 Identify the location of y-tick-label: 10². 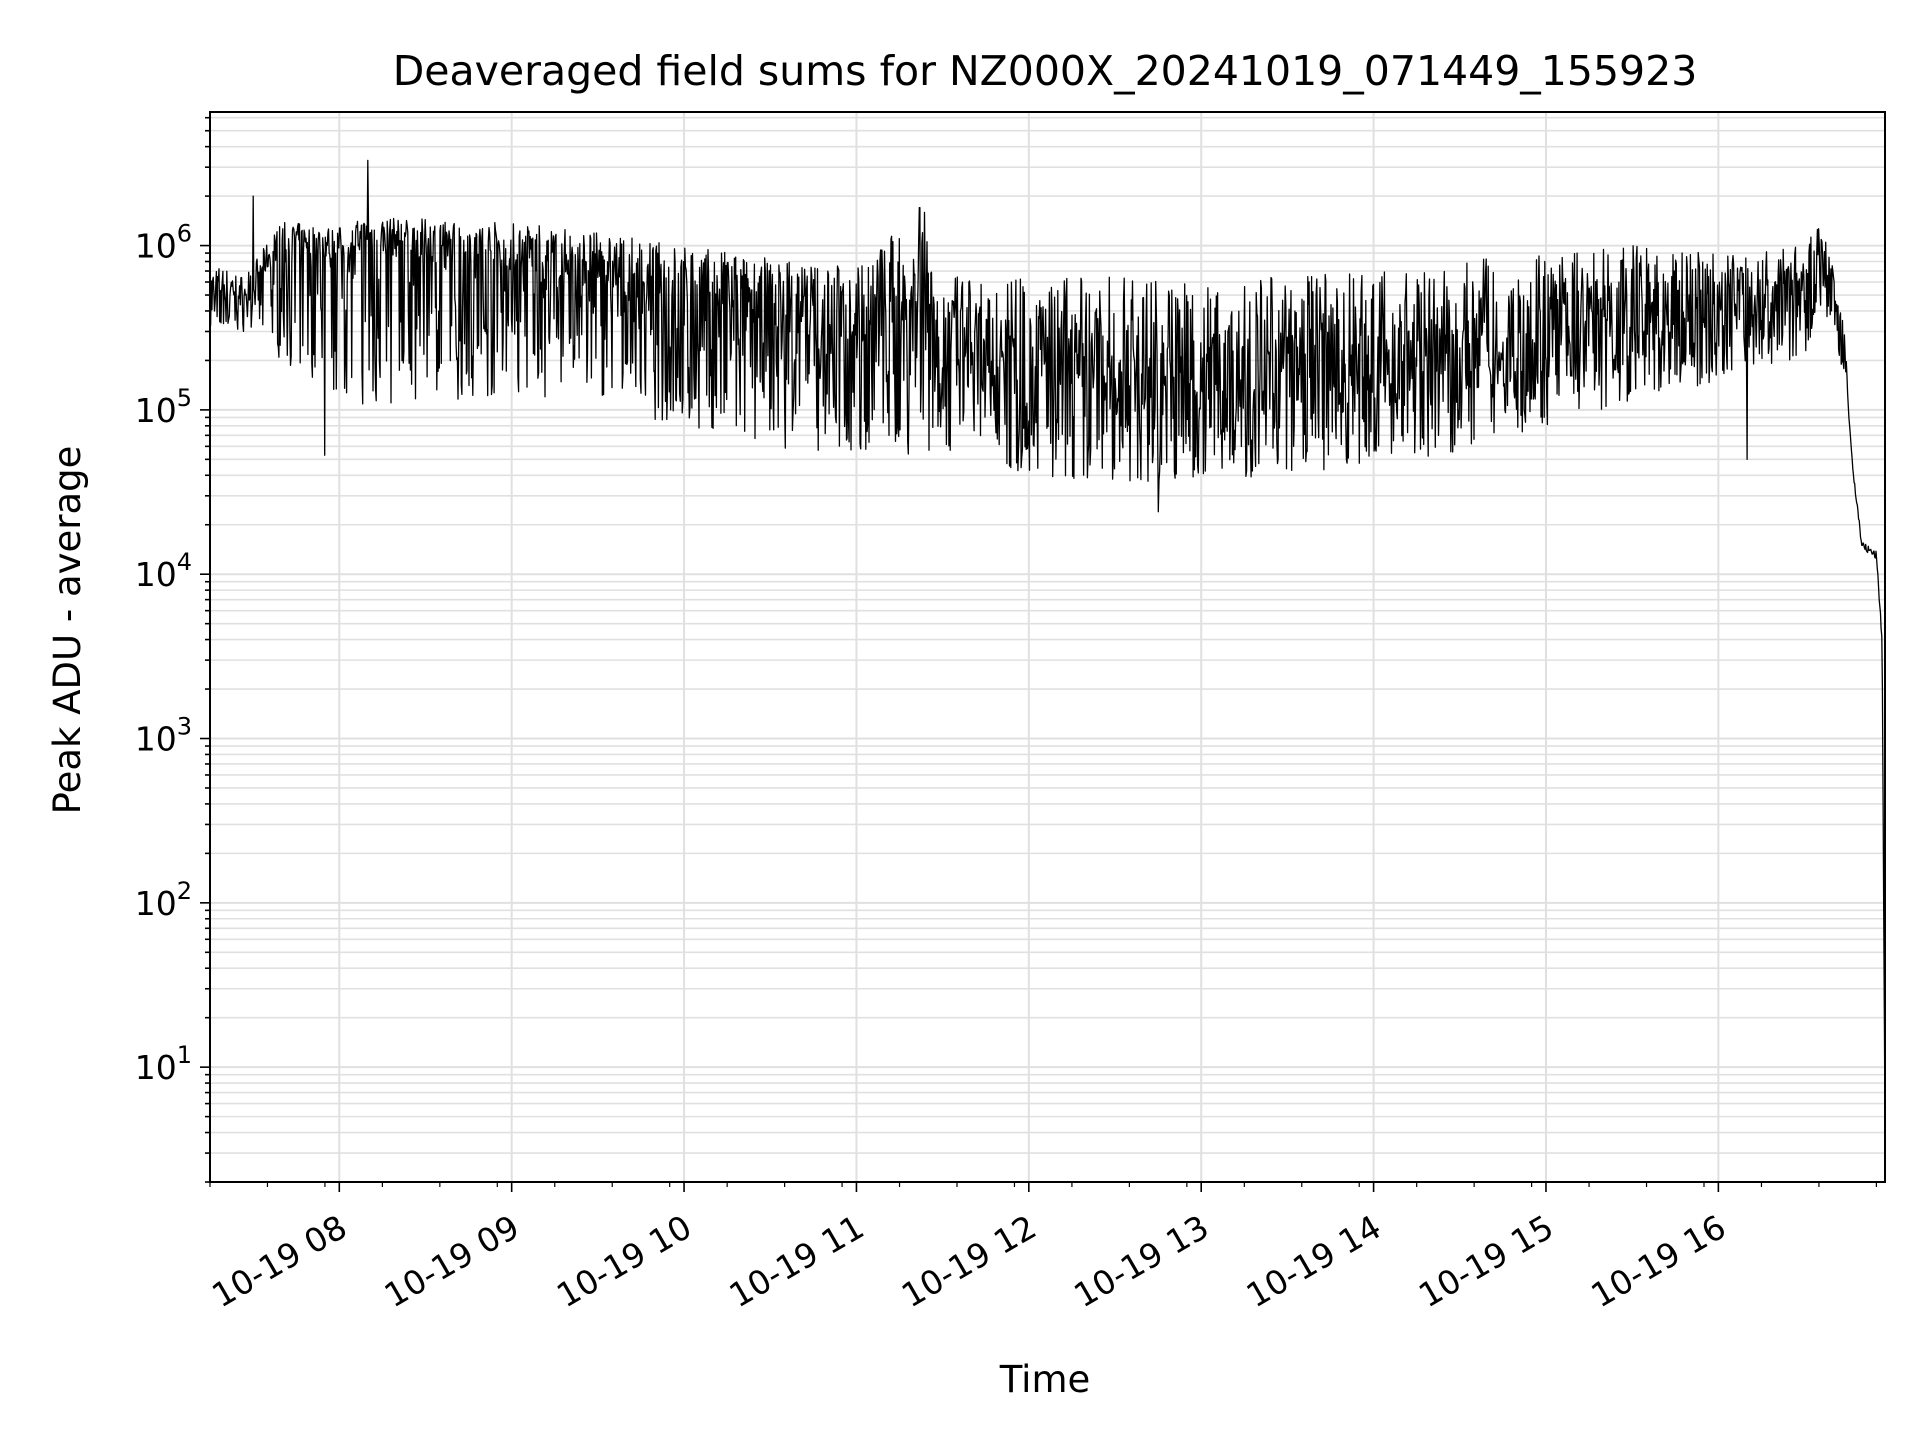
(163, 900).